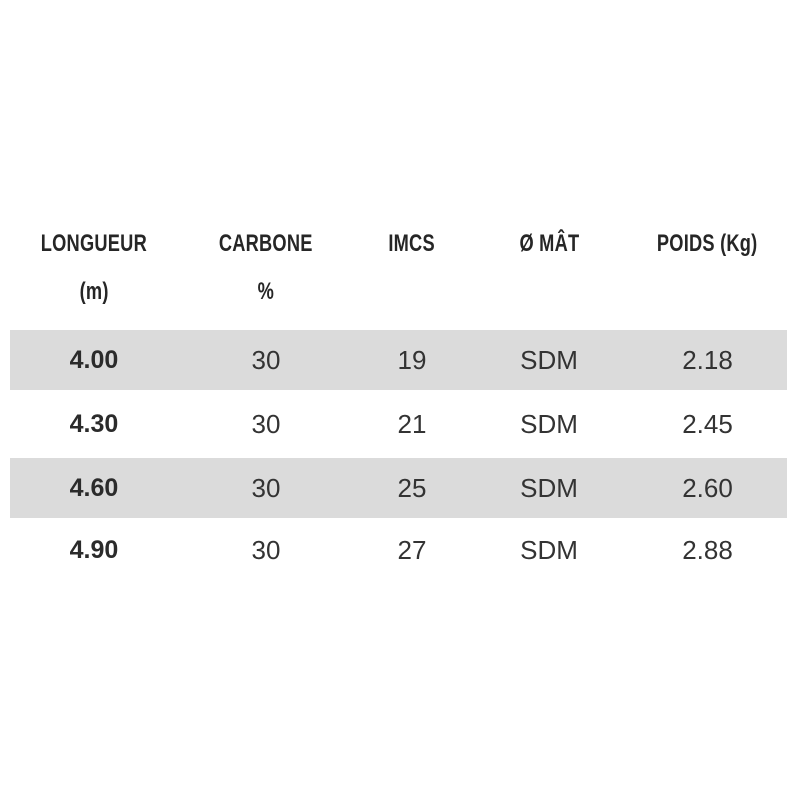 The image size is (800, 800). I want to click on col-header-poids: POIDS (Kg), so click(707, 244).